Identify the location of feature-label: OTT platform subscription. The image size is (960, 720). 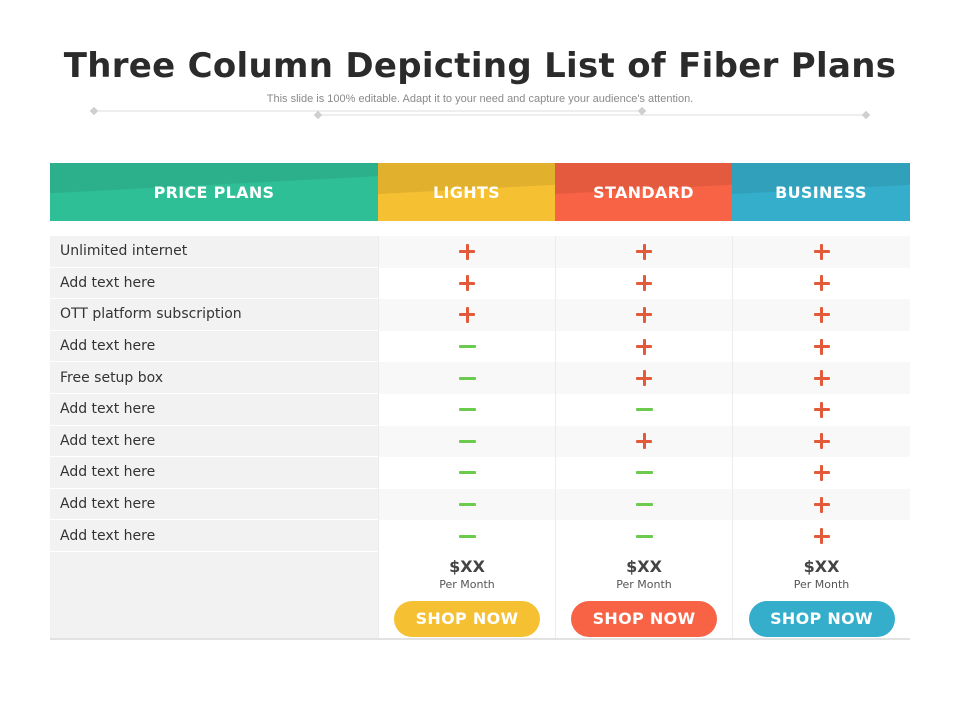
(214, 315).